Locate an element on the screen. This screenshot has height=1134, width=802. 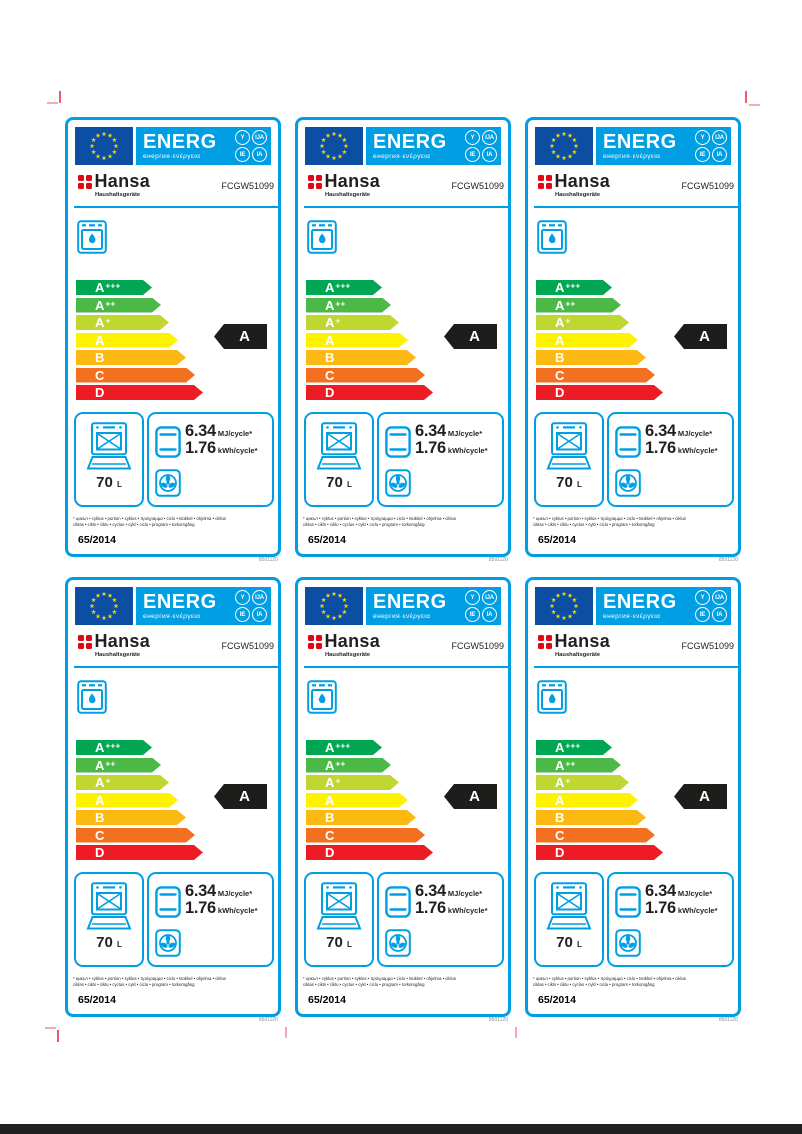
energ-subtitle: енергия·ενέργεια is located at coordinates (632, 156).